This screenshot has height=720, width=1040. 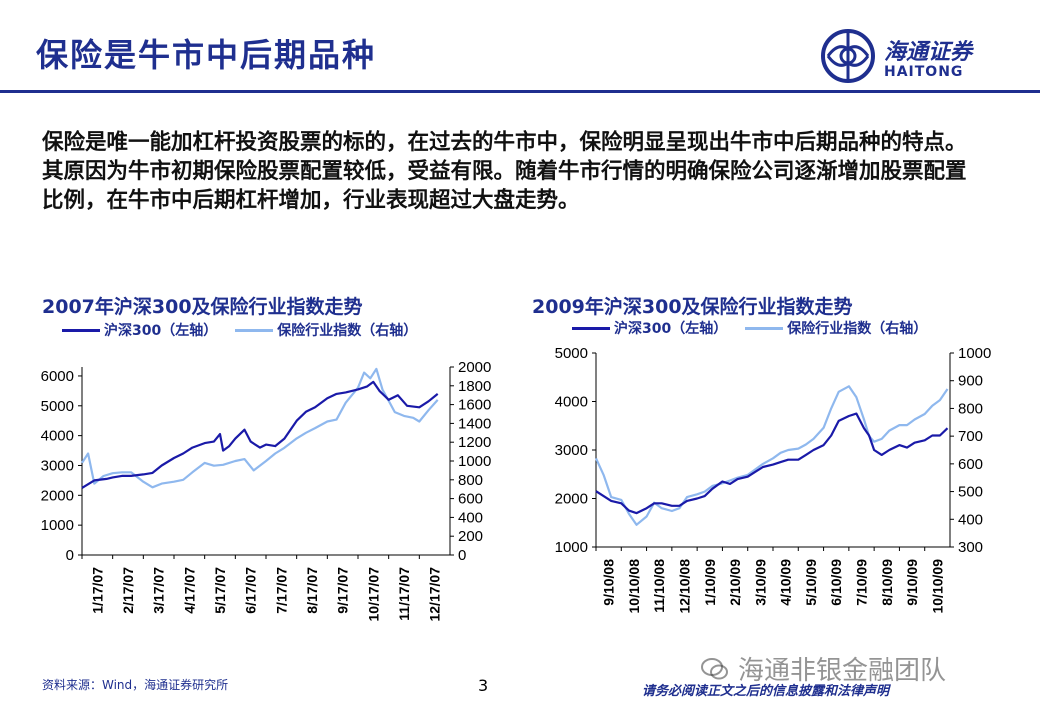 What do you see at coordinates (970, 547) in the screenshot?
I see `y-right-tick-label: 300` at bounding box center [970, 547].